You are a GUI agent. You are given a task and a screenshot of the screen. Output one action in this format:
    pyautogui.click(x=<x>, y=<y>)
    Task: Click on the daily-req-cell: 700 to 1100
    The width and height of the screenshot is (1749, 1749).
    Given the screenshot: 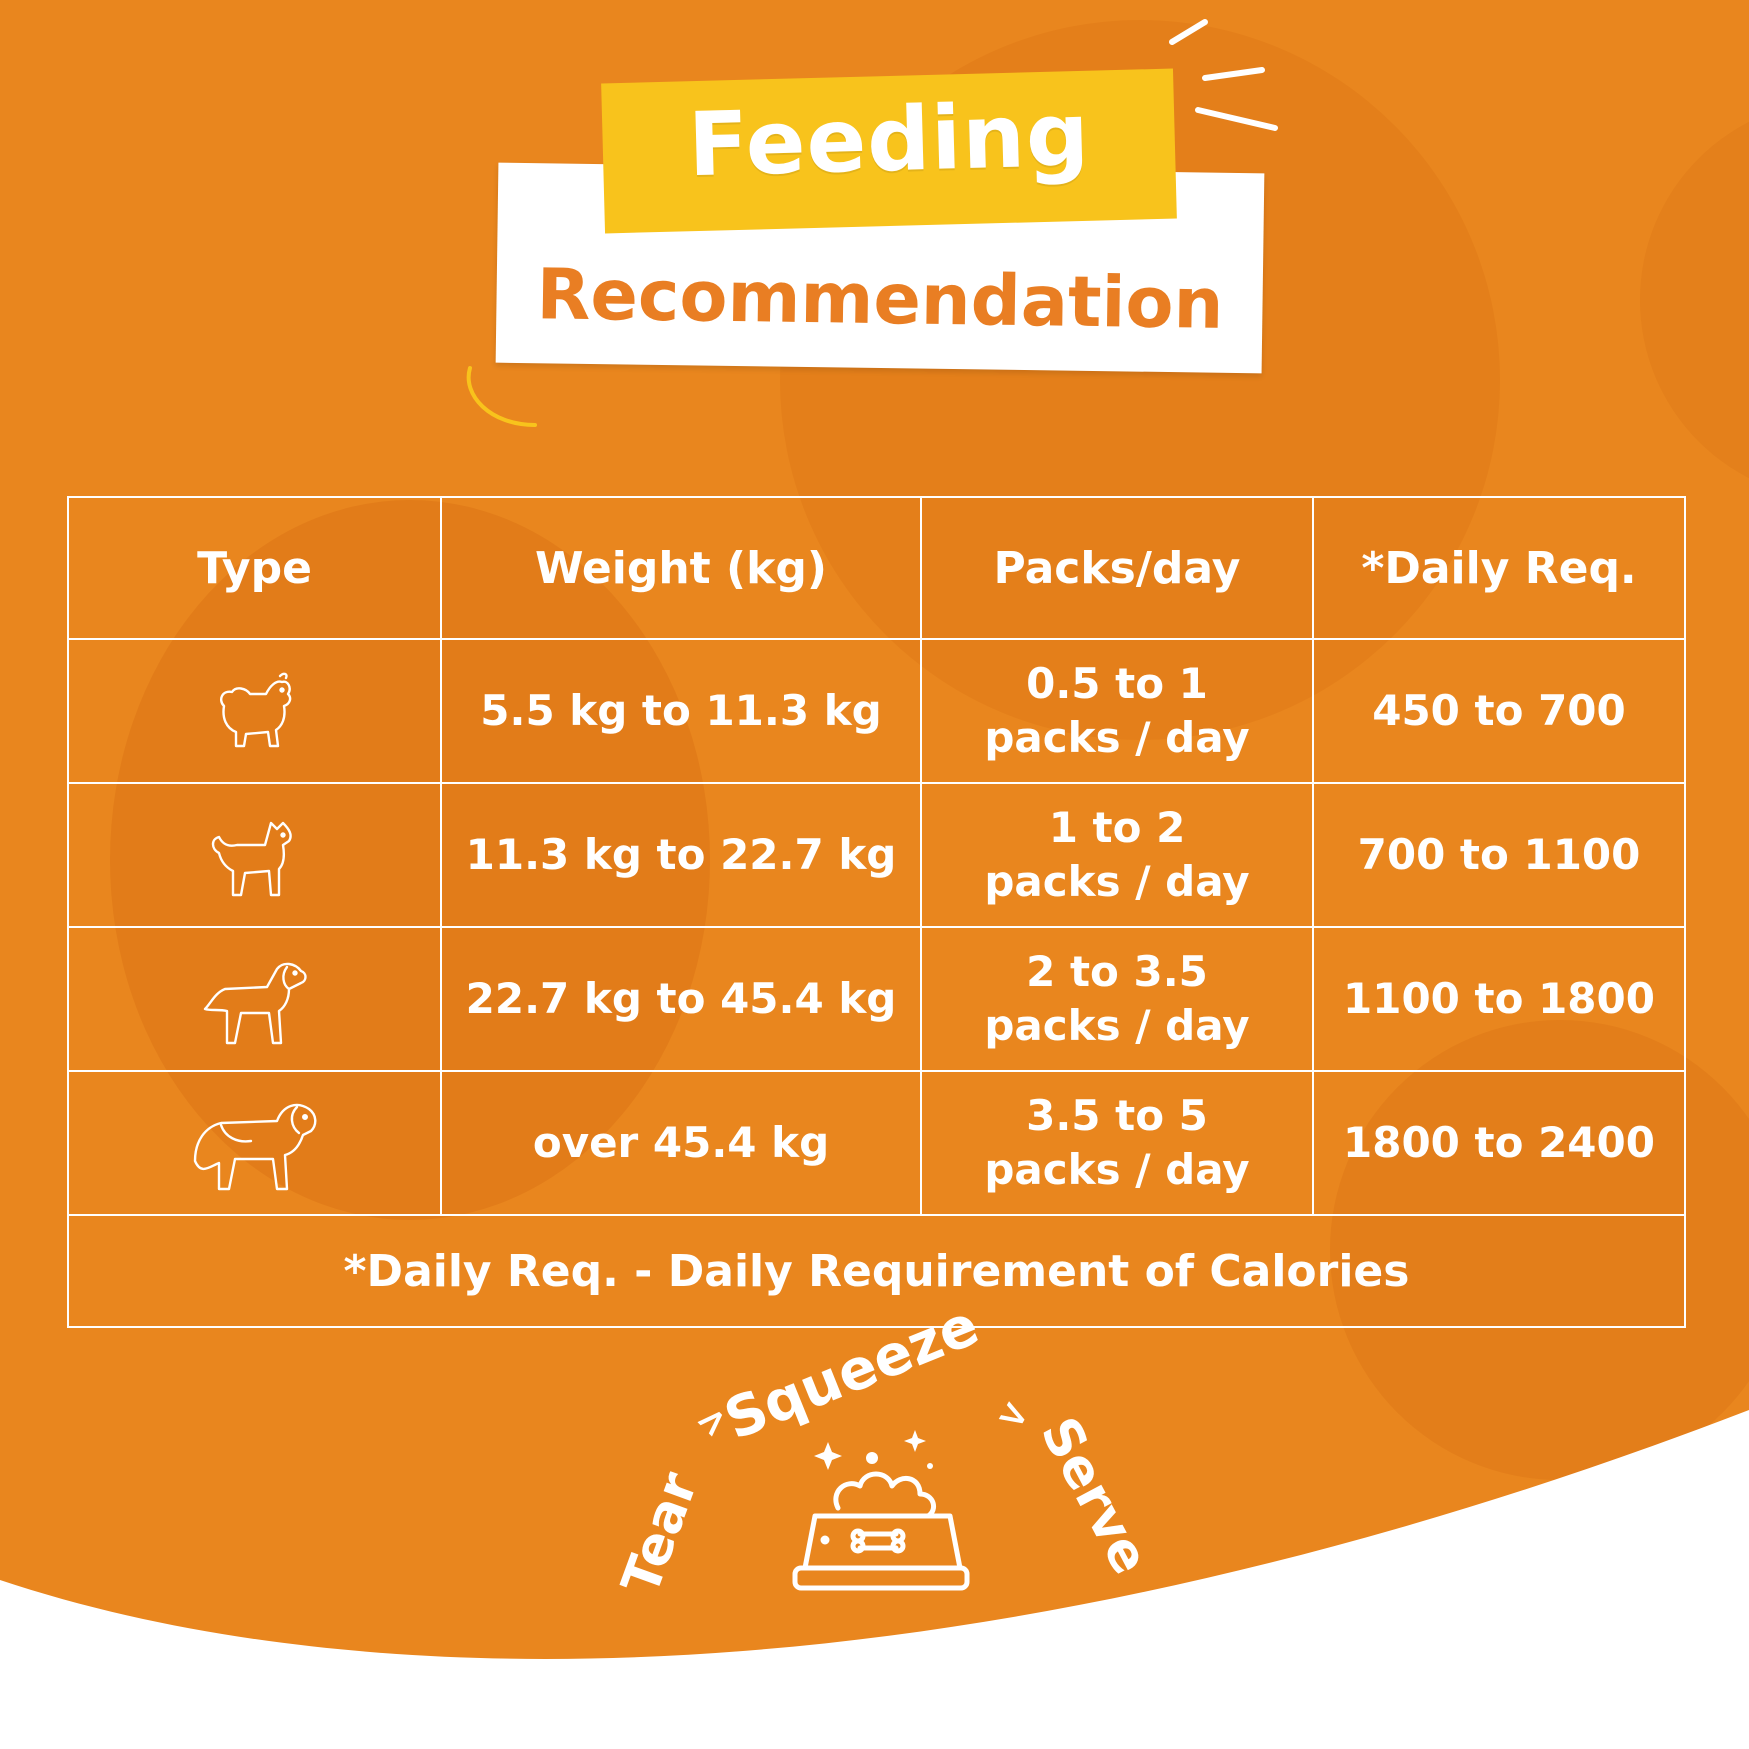 What is the action you would take?
    pyautogui.click(x=1499, y=855)
    